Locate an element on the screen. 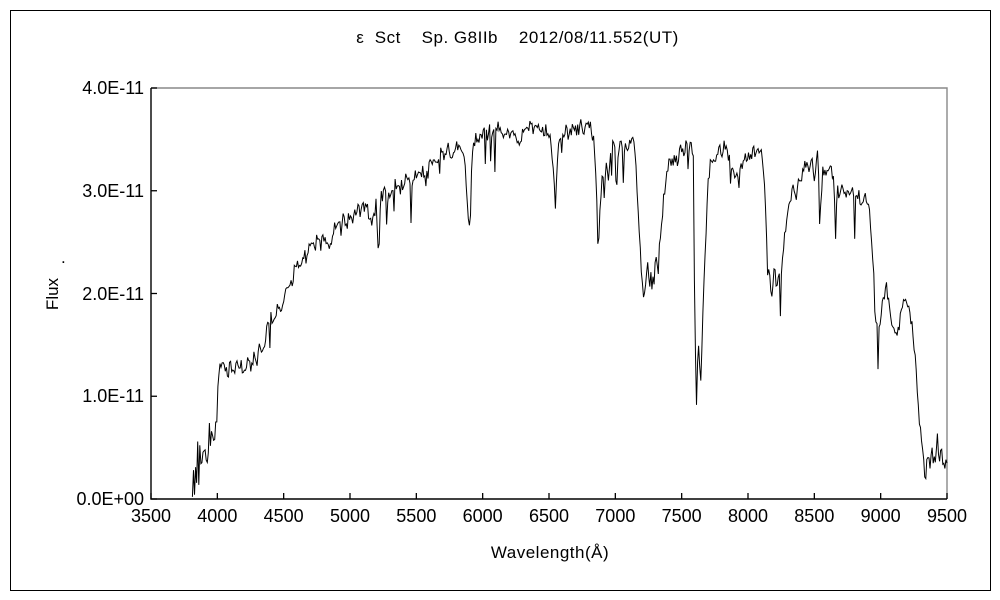 This screenshot has height=600, width=1000. x-tick-label: 4000 is located at coordinates (217, 516).